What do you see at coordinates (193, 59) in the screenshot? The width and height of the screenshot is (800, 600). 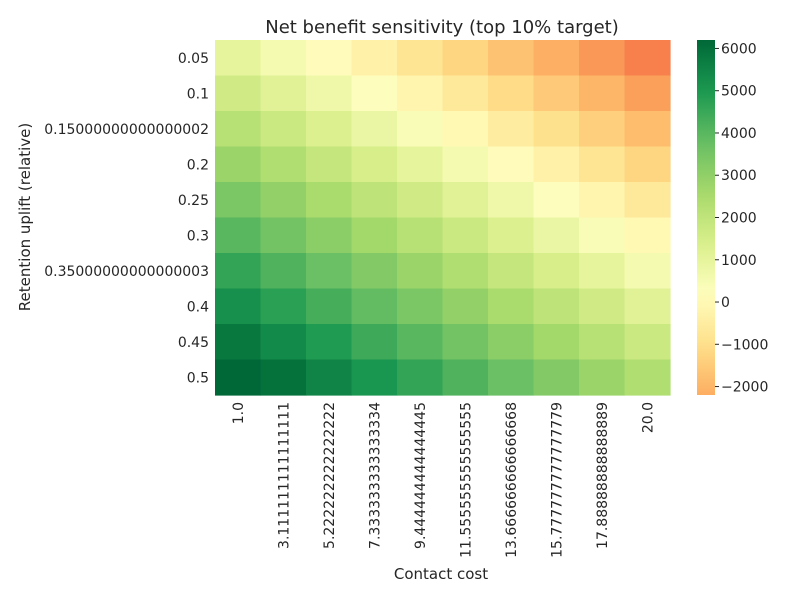 I see `y-tick-label: 0.05` at bounding box center [193, 59].